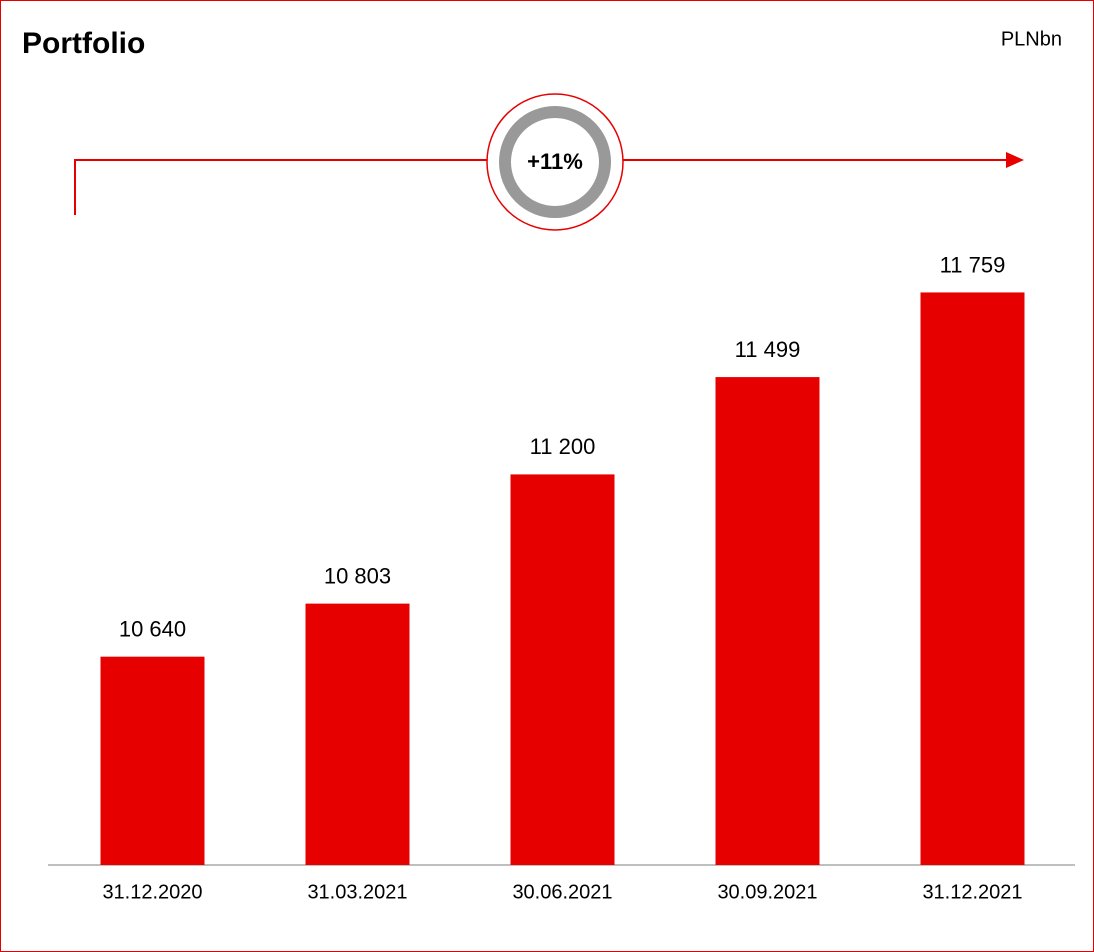 The height and width of the screenshot is (952, 1094). I want to click on badge-circle, so click(555, 162).